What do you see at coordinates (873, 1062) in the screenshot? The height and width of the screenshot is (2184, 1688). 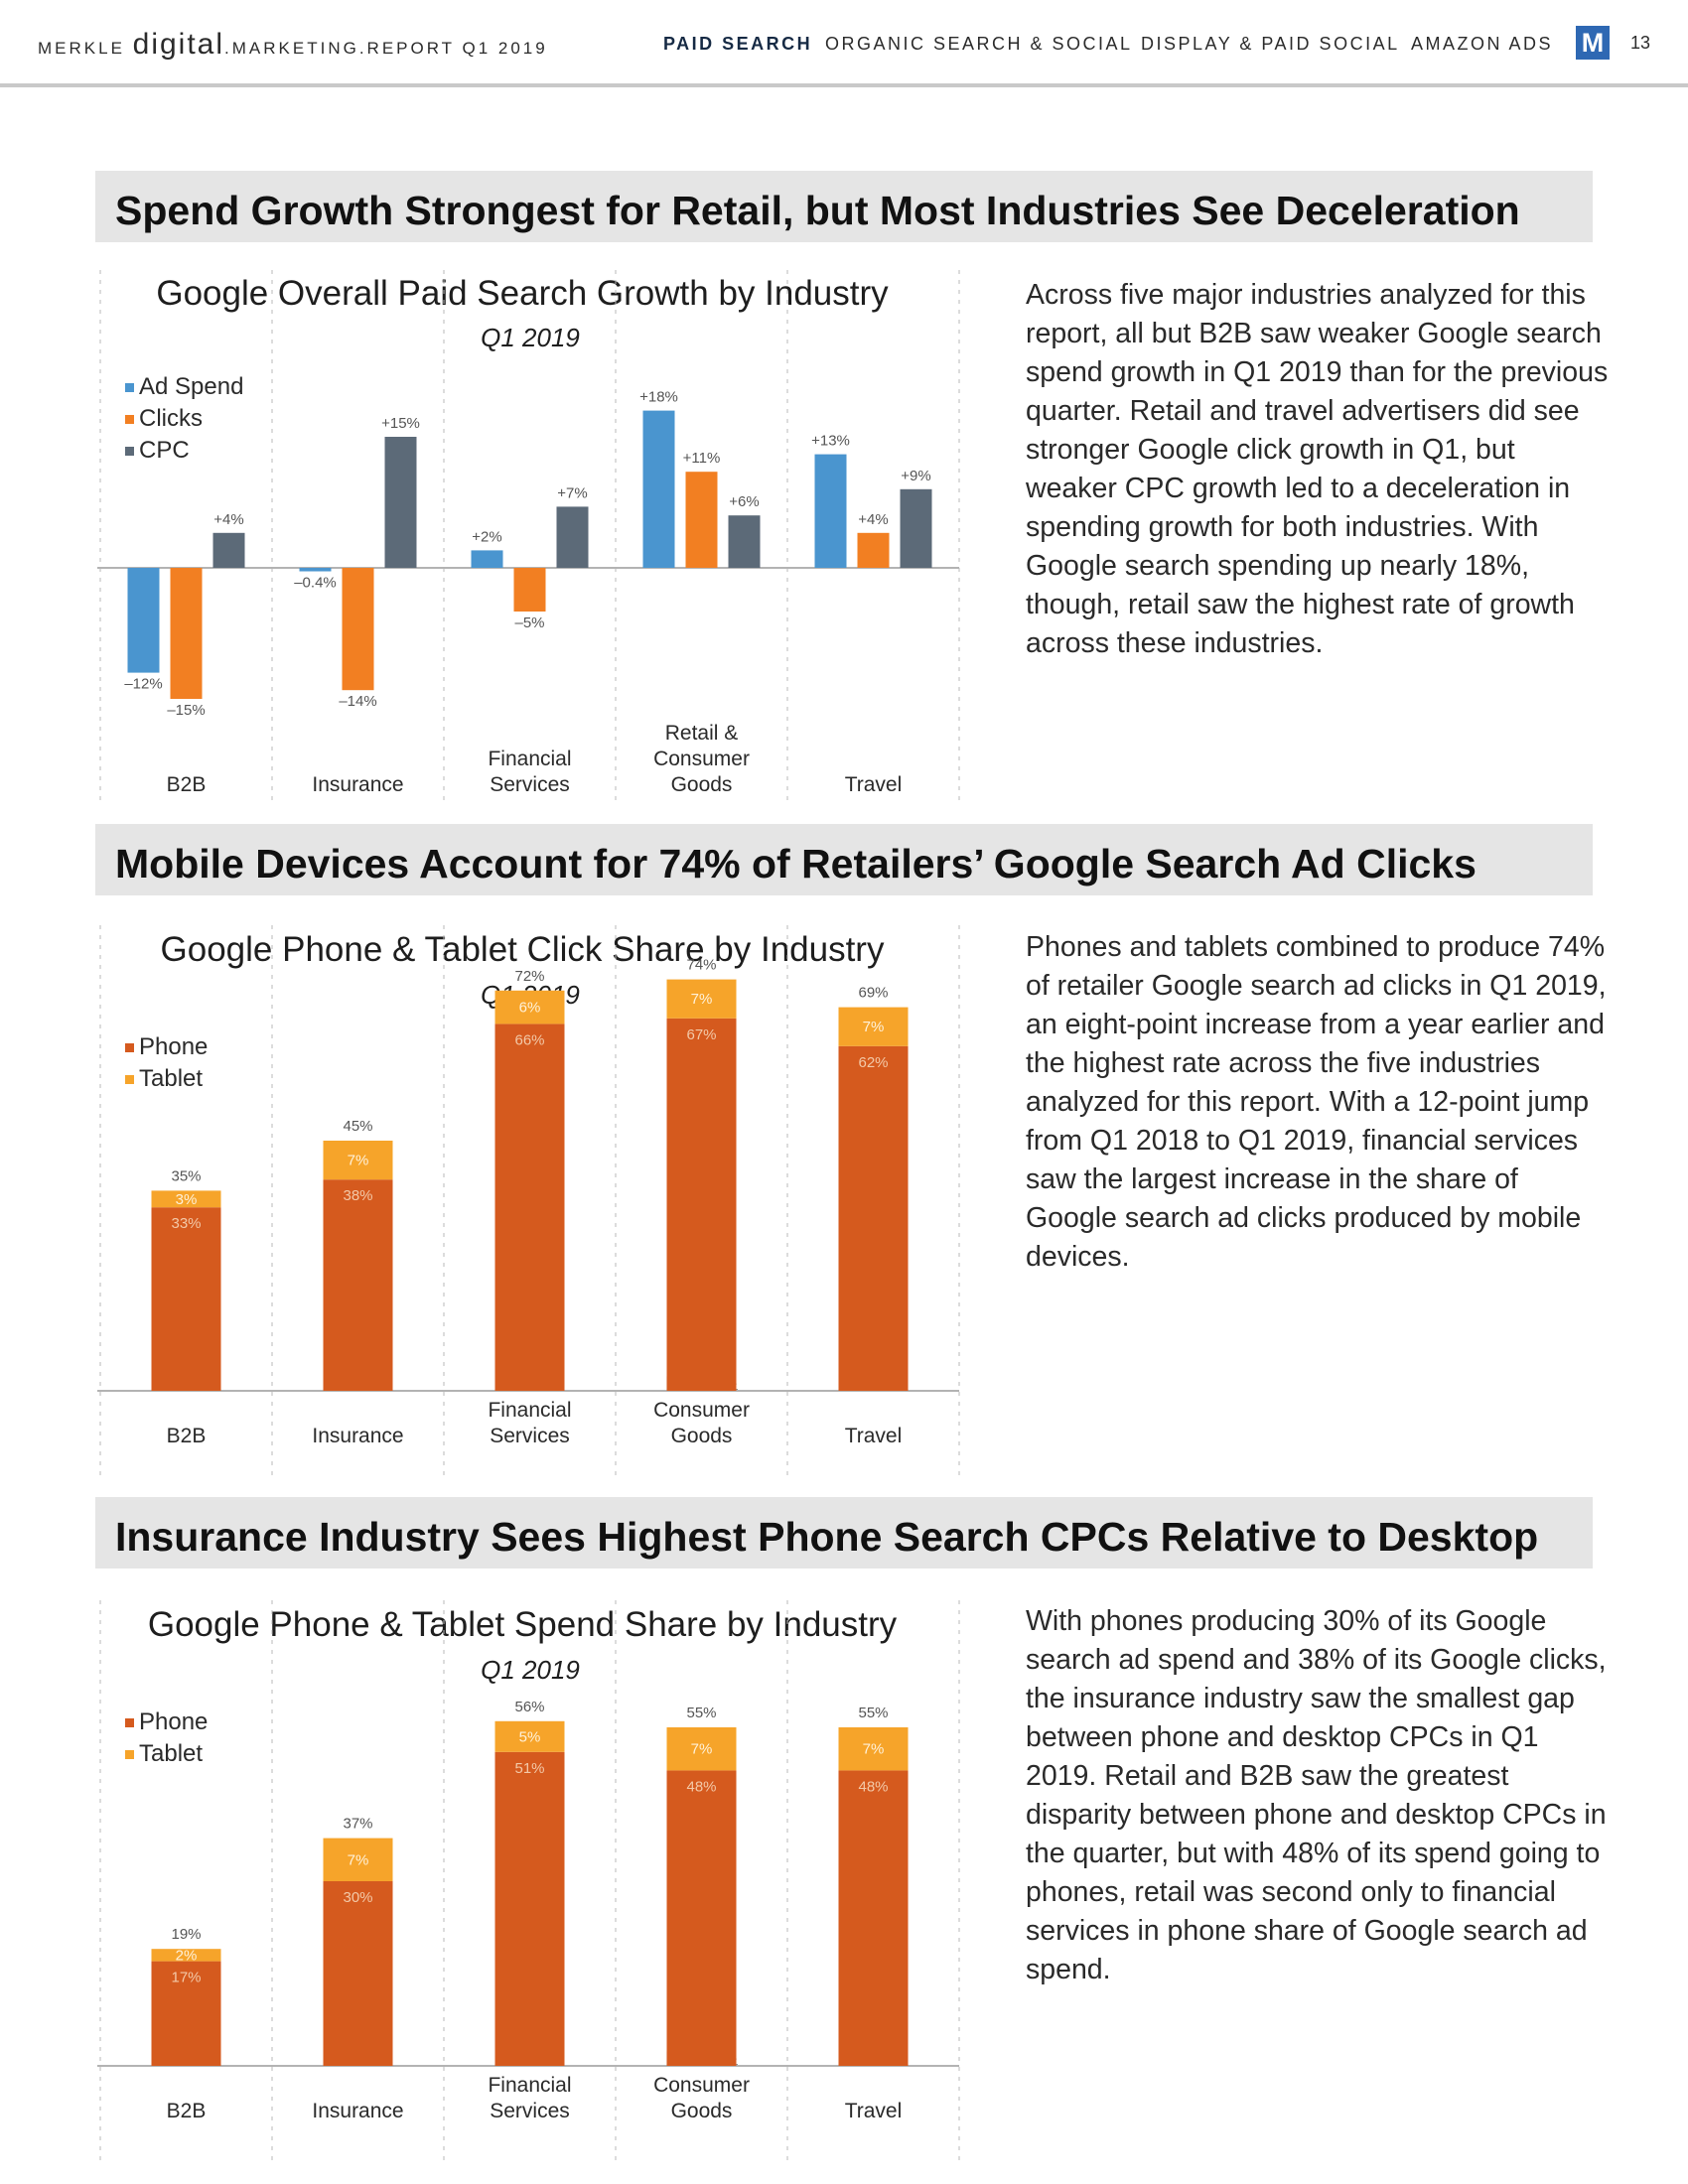 I see `data-label-phone: 62%` at bounding box center [873, 1062].